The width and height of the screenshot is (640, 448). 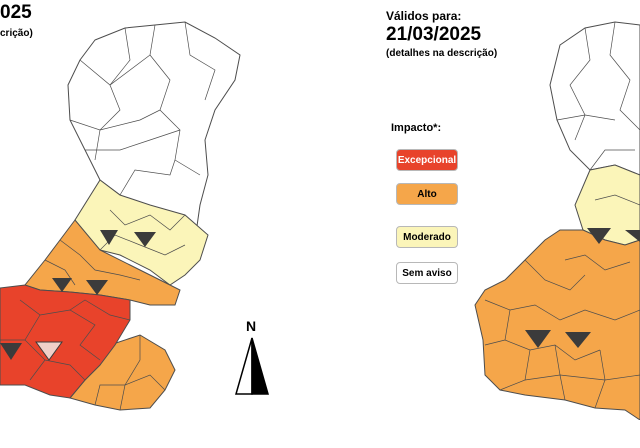 I want to click on validity-label: Válidos para:, so click(x=424, y=16).